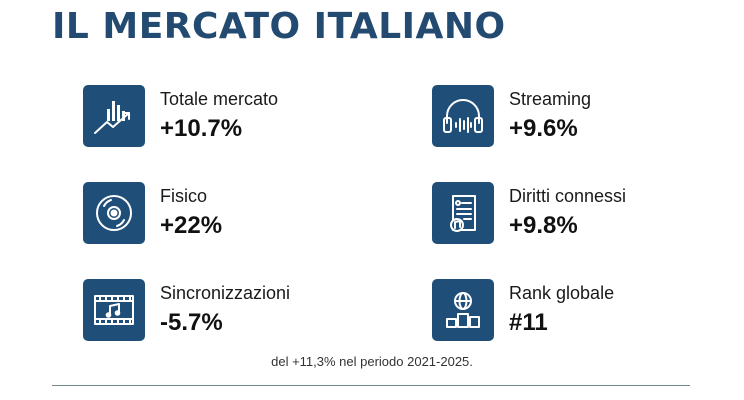  Describe the element at coordinates (463, 116) in the screenshot. I see `headphones-icon` at that location.